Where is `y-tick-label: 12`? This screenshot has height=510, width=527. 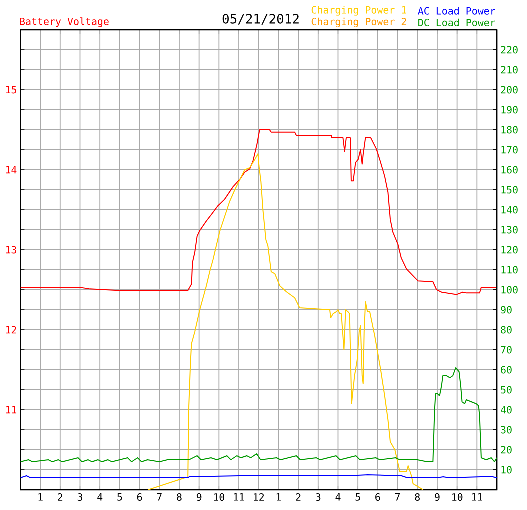 y-tick-label: 12 is located at coordinates (11, 330).